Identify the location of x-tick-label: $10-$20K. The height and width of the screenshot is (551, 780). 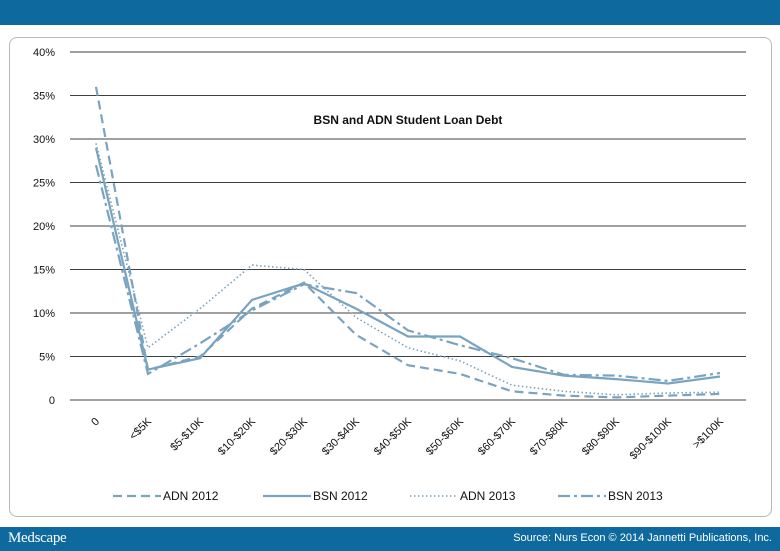
(237, 436).